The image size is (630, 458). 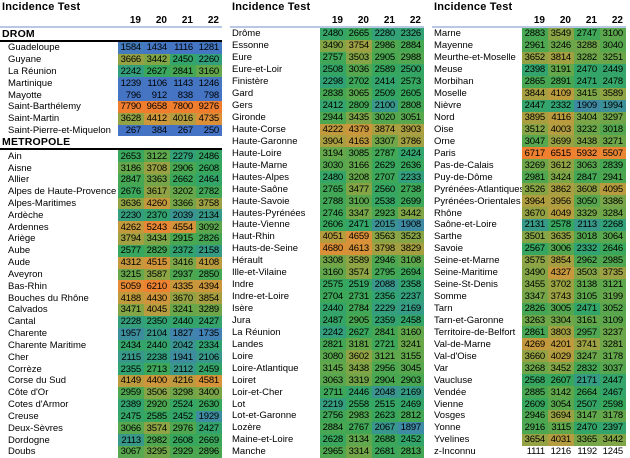 I want to click on value-cell: 2605, so click(x=411, y=93).